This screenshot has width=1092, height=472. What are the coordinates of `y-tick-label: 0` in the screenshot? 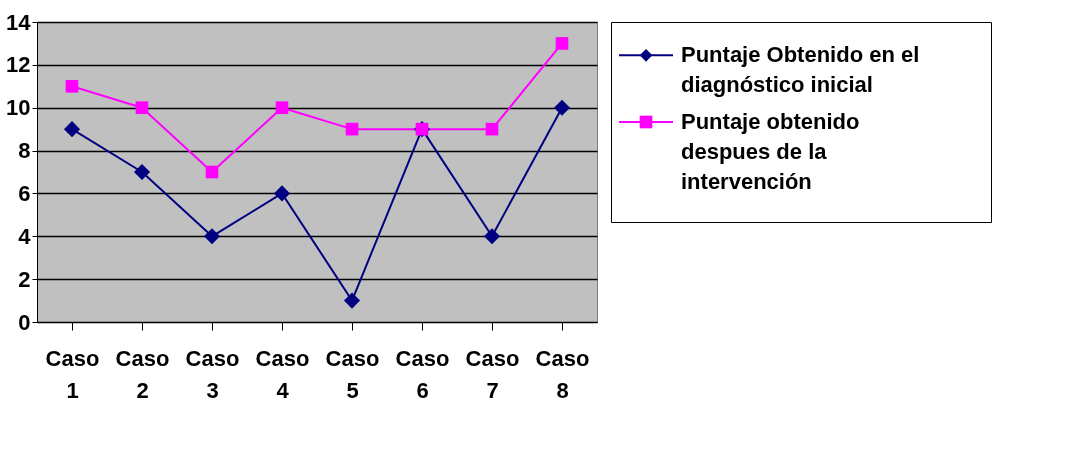 It's located at (24, 322).